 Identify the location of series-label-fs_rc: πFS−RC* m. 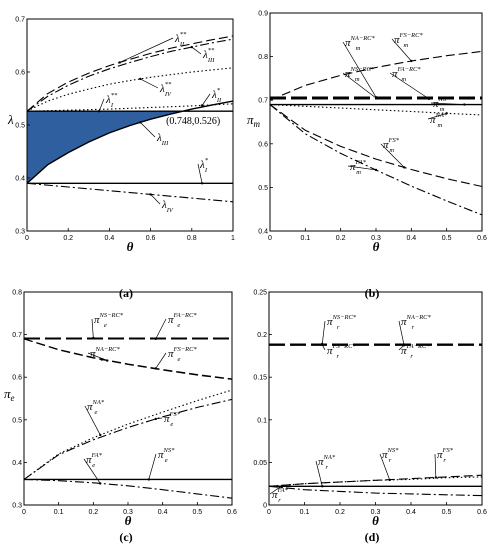
(408, 40).